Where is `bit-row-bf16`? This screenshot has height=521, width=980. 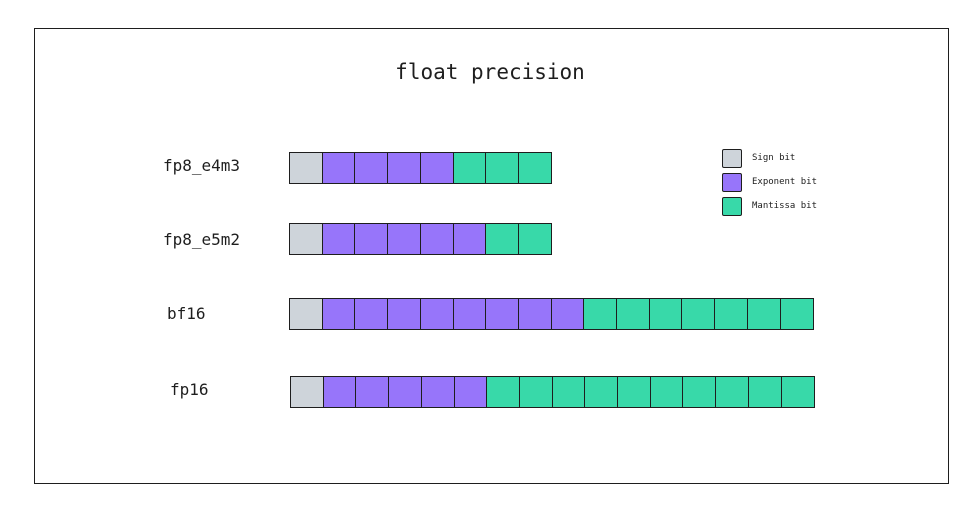 bit-row-bf16 is located at coordinates (551, 314).